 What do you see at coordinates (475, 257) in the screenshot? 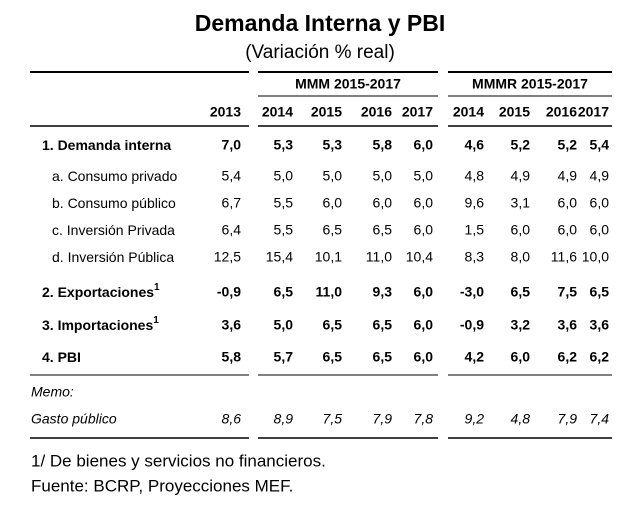
I see `cell: 8,3` at bounding box center [475, 257].